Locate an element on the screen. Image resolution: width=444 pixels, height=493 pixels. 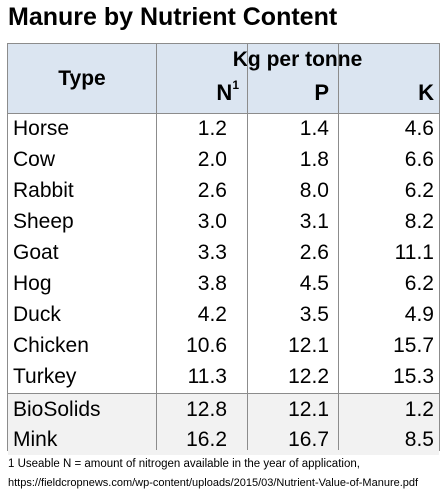
table-row: Duck 4.2 3.5 4.9 is located at coordinates (223, 314).